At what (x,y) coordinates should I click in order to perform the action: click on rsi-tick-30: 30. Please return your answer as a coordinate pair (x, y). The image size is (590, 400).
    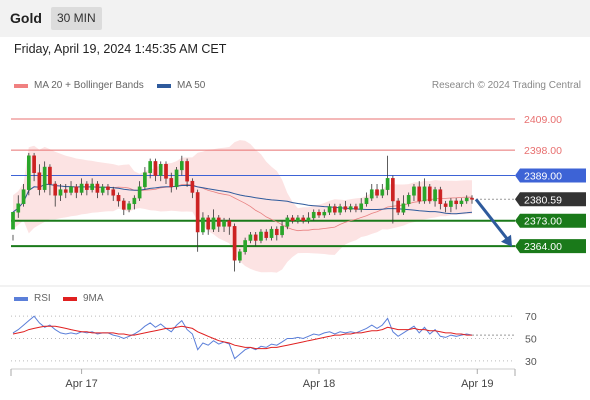
    Looking at the image, I should click on (531, 362).